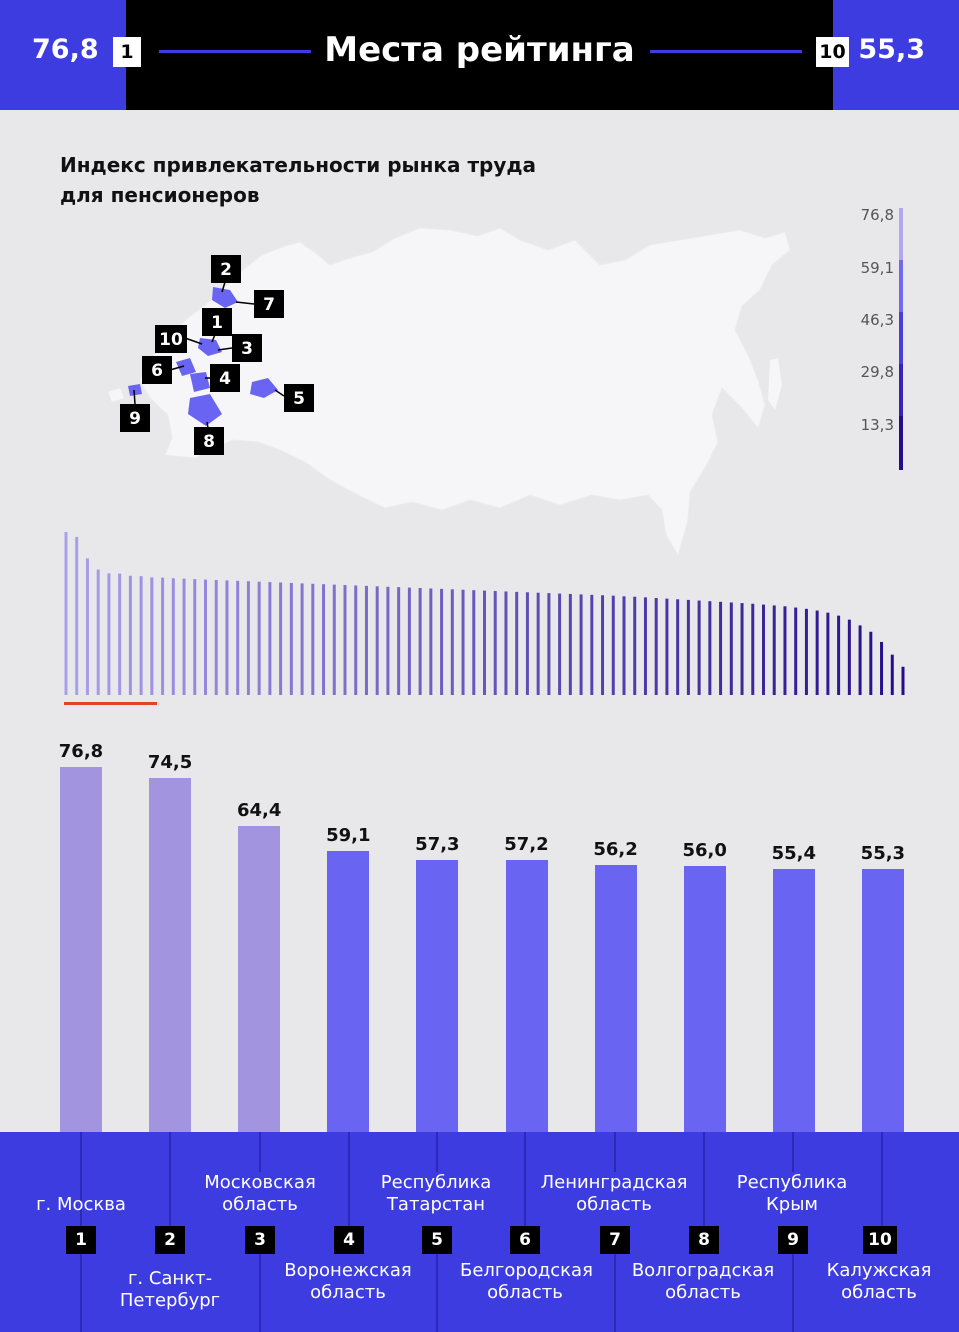 The height and width of the screenshot is (1332, 959). Describe the element at coordinates (615, 1240) in the screenshot. I see `rank-badge-7: 7` at that location.